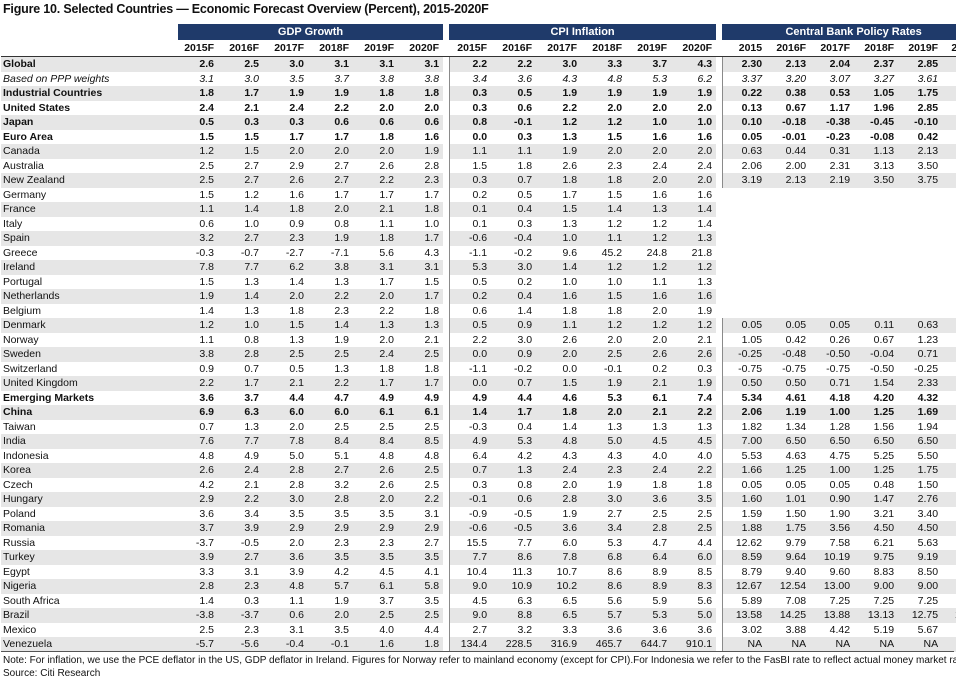 The image size is (956, 683). I want to click on cpi-cell: 0.2, so click(470, 296).